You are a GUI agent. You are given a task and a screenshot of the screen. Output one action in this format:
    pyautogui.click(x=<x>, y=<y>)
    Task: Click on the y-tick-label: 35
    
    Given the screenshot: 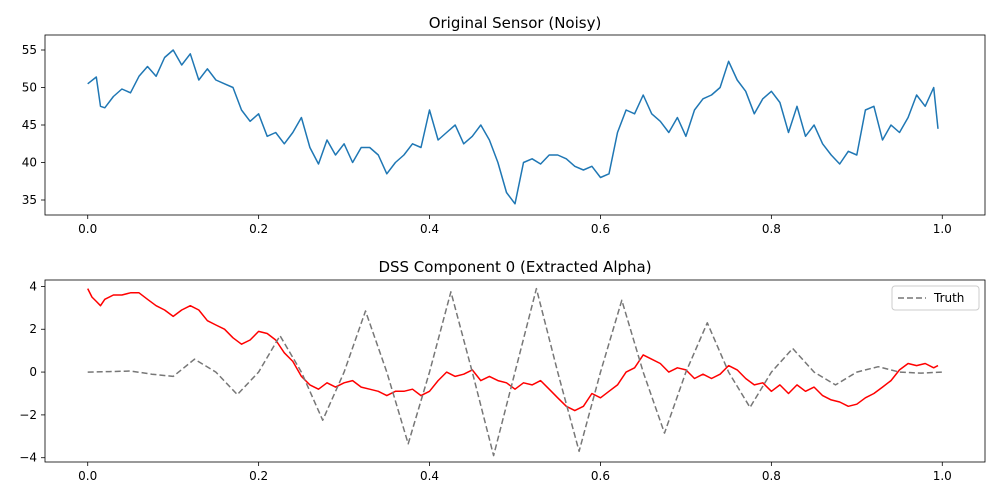 What is the action you would take?
    pyautogui.click(x=29, y=200)
    